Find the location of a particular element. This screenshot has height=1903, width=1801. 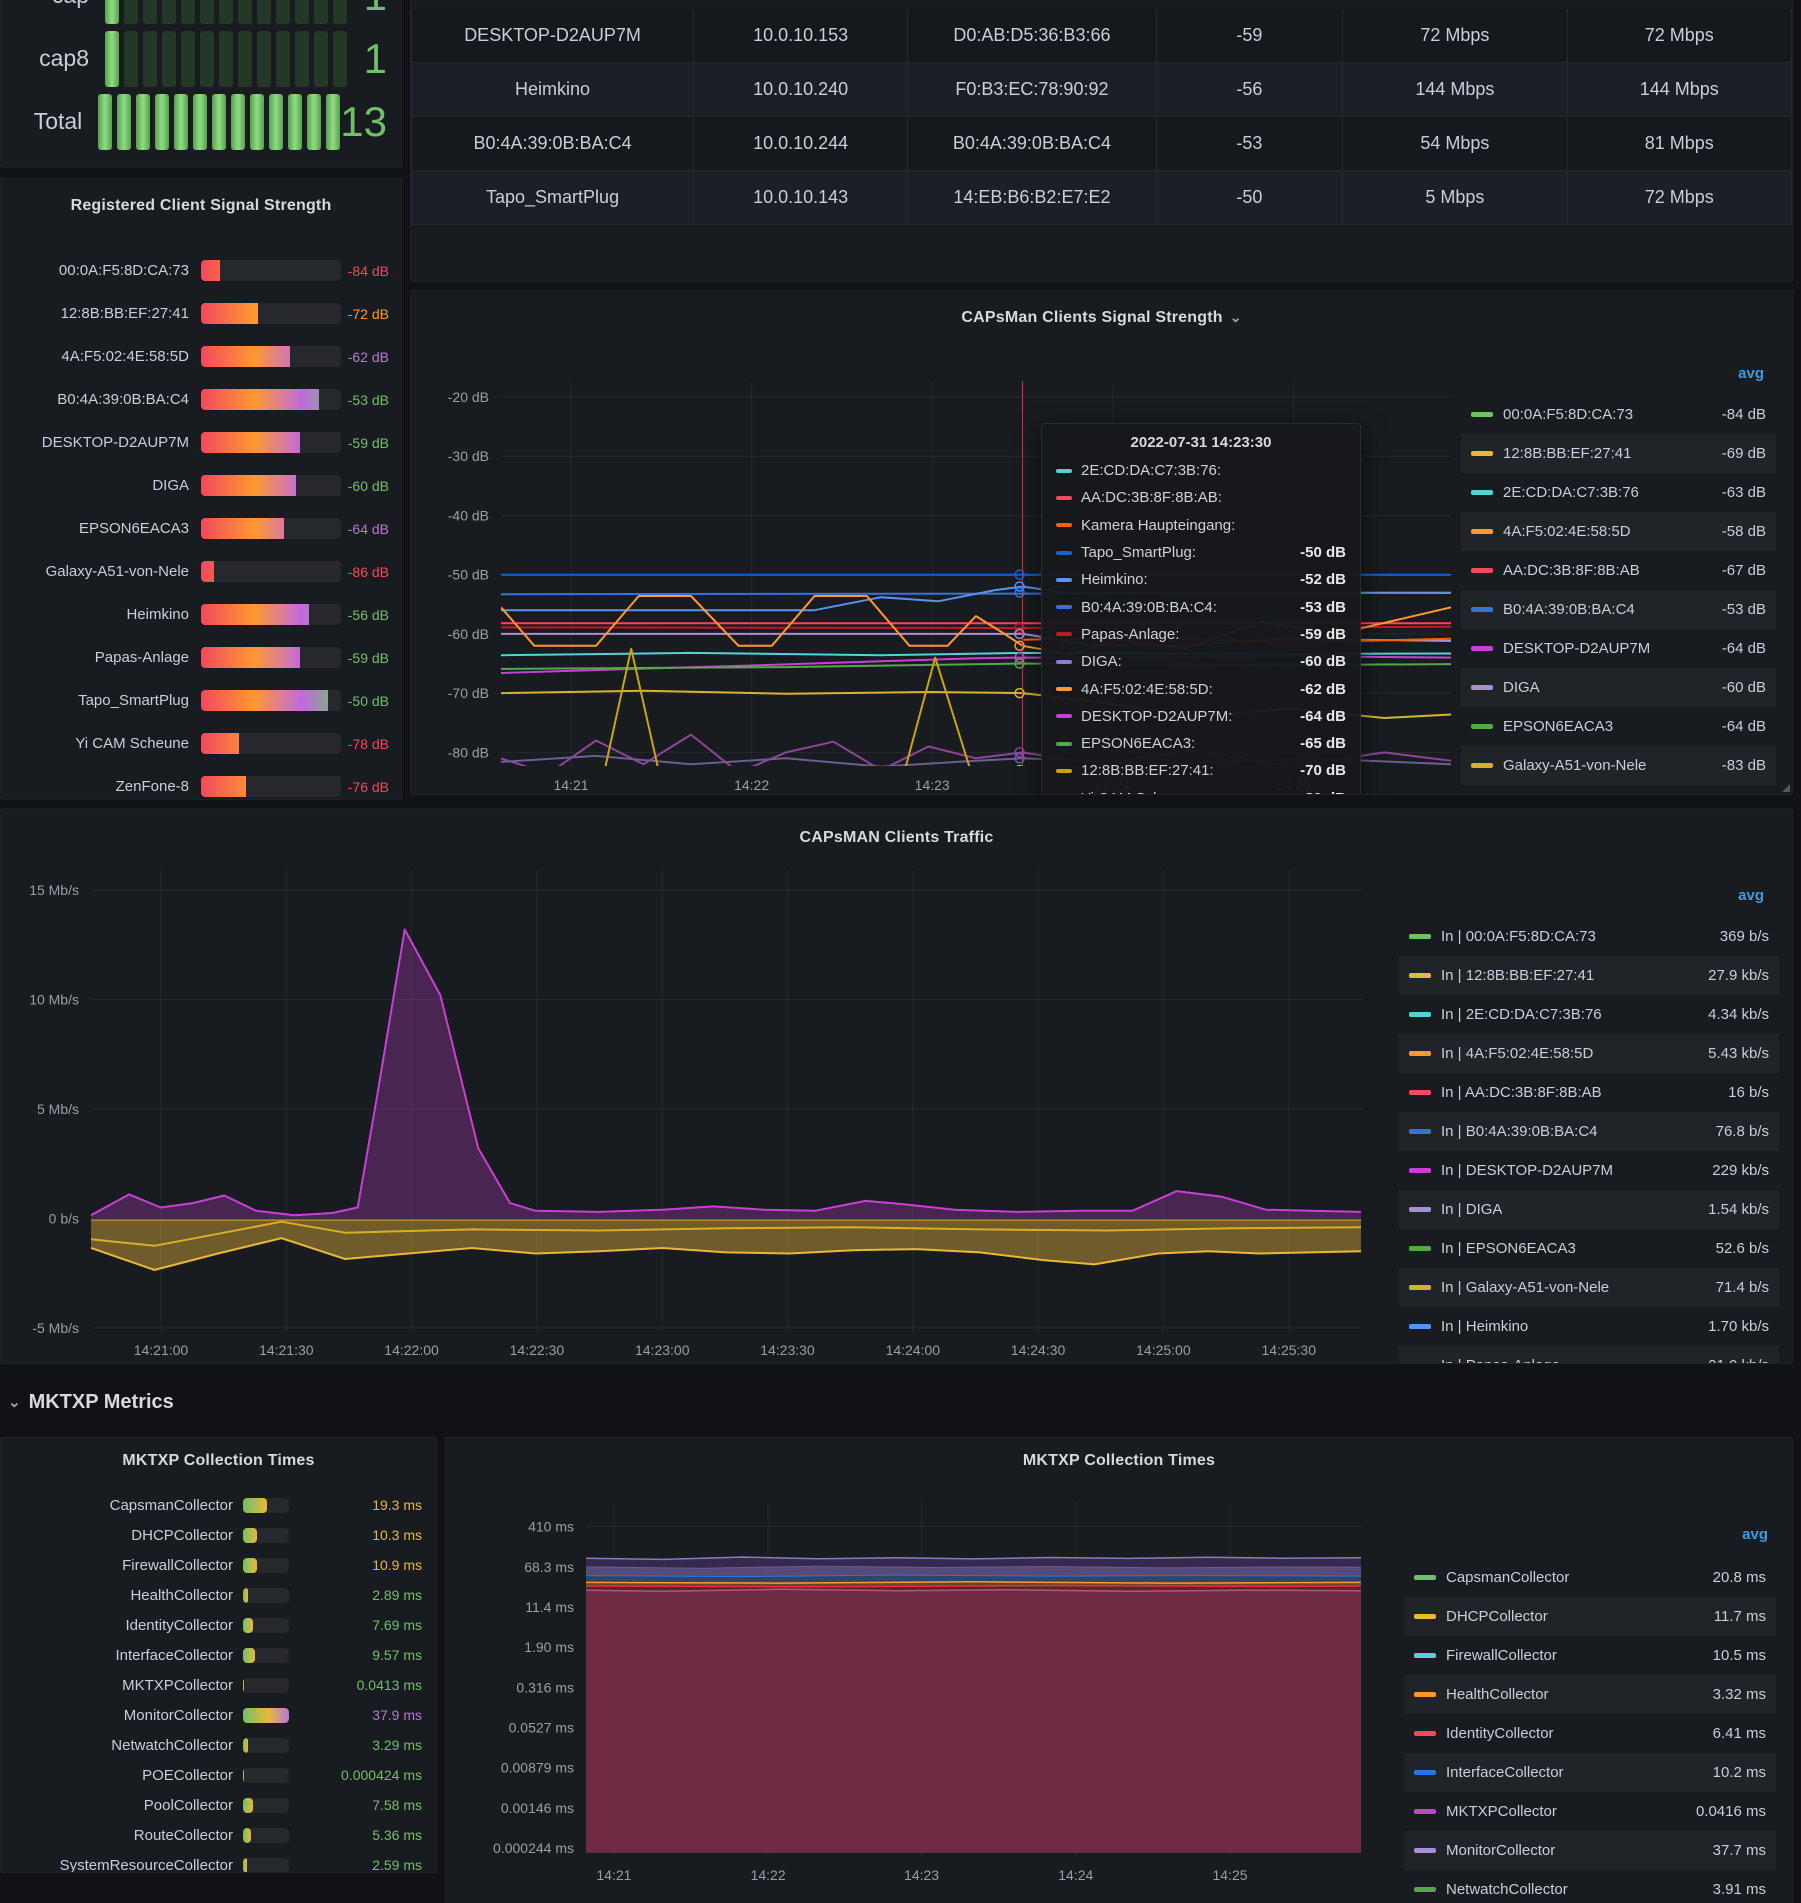

legend-item: DIGA -60 dB is located at coordinates (1618, 687).